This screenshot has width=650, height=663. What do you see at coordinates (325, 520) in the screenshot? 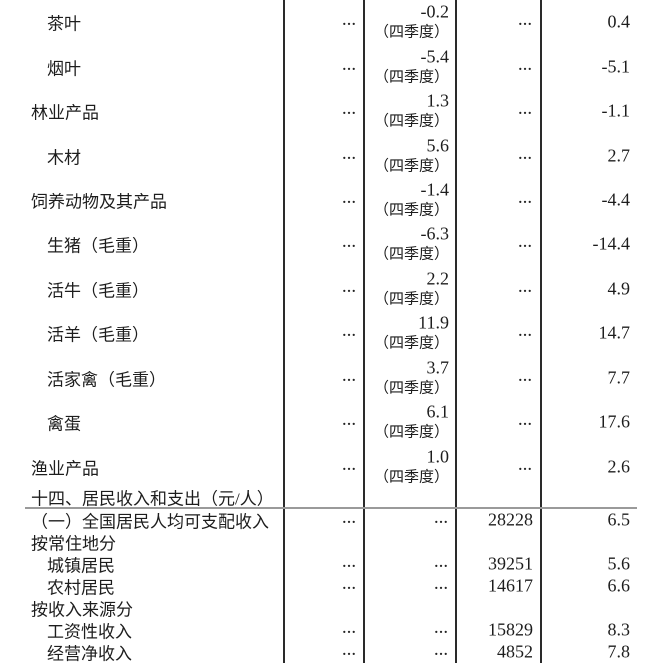
I see `table-row: （一）全国居民人均可支配收入 … … 28228 6.5` at bounding box center [325, 520].